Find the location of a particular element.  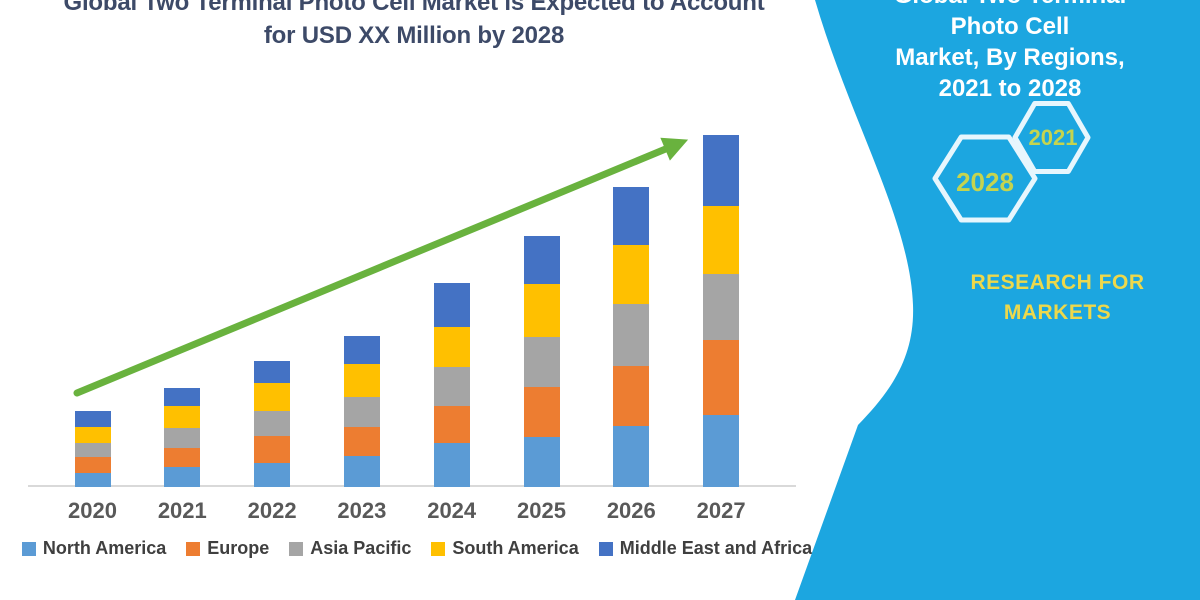

legend-label: Europe is located at coordinates (238, 548).